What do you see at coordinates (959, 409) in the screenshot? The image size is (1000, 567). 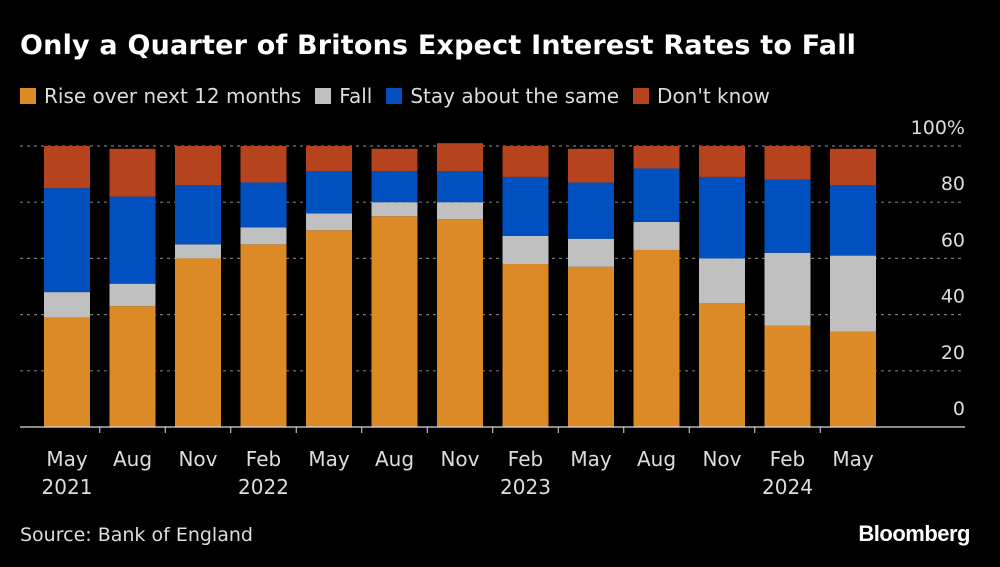 I see `y-tick-label: 0` at bounding box center [959, 409].